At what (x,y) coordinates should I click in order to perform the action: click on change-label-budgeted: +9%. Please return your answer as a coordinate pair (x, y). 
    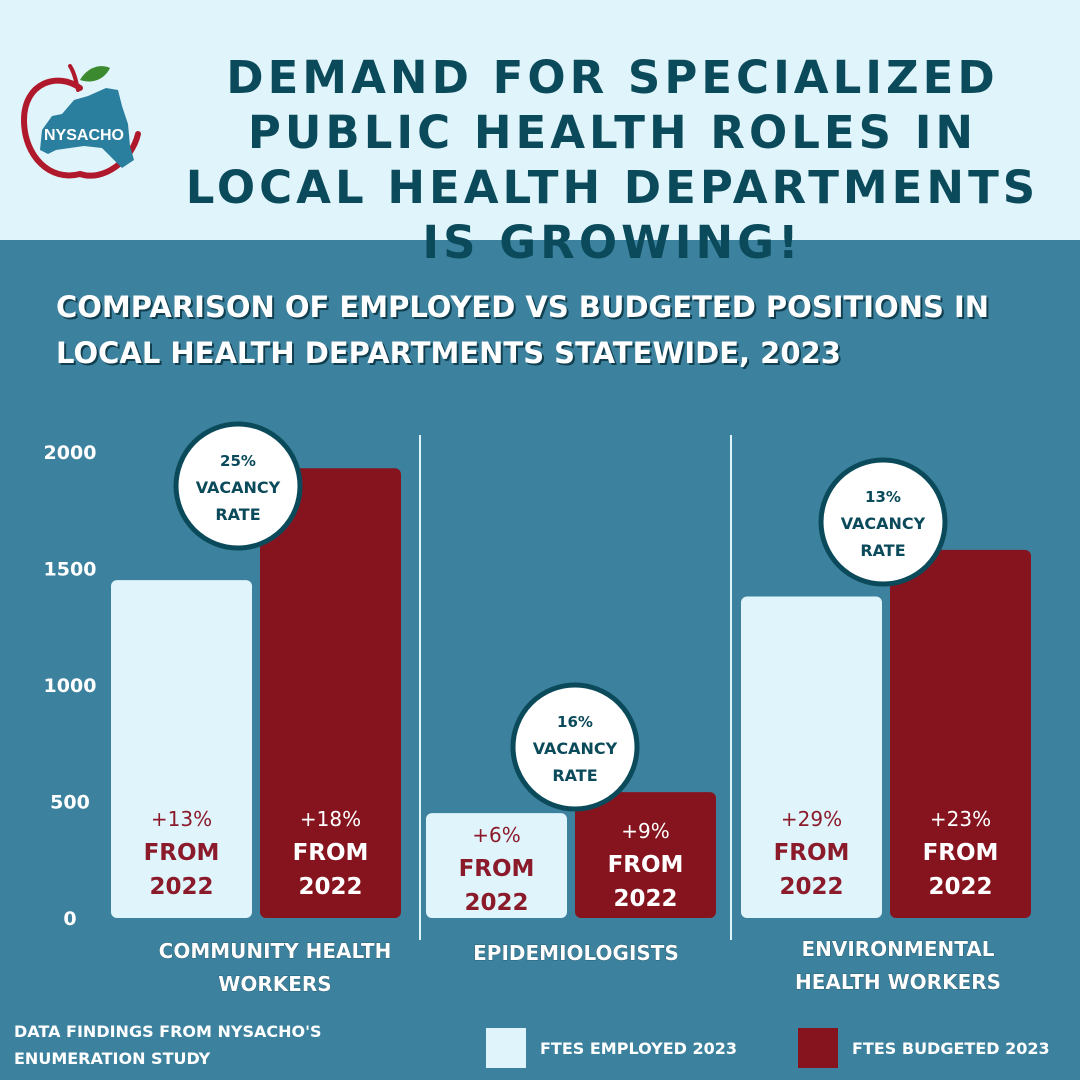
    Looking at the image, I should click on (645, 831).